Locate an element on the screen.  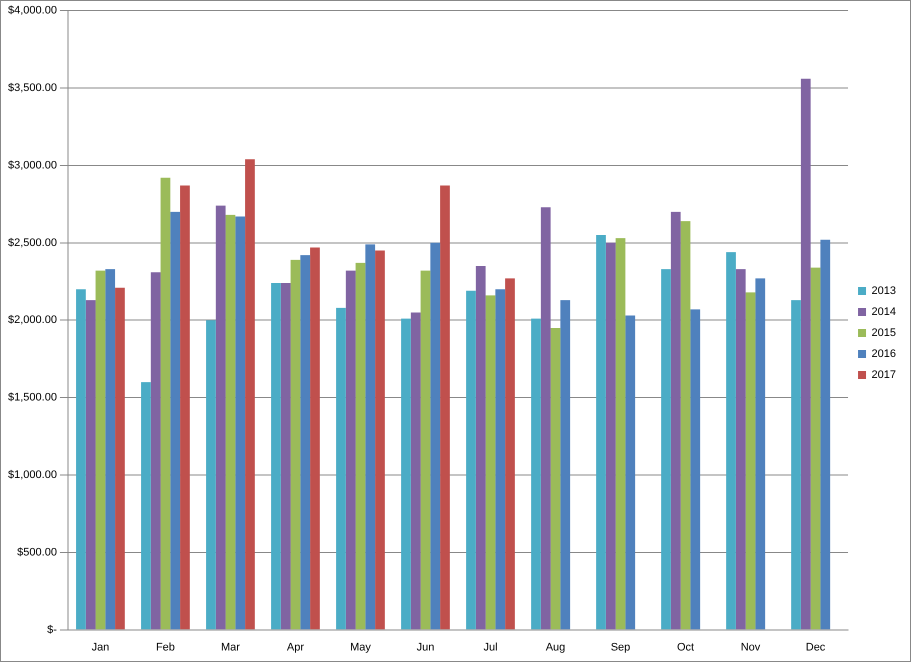
legend-label: 2014 is located at coordinates (884, 312).